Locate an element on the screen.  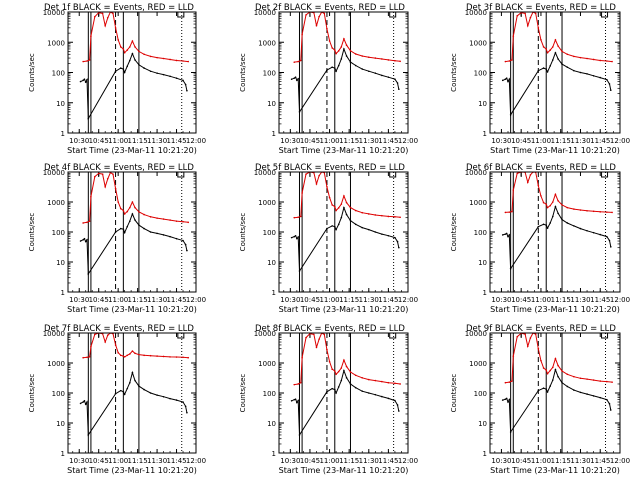
panel-title: Det 8f BLACK = Events, RED = LLD is located at coordinates (330, 329).